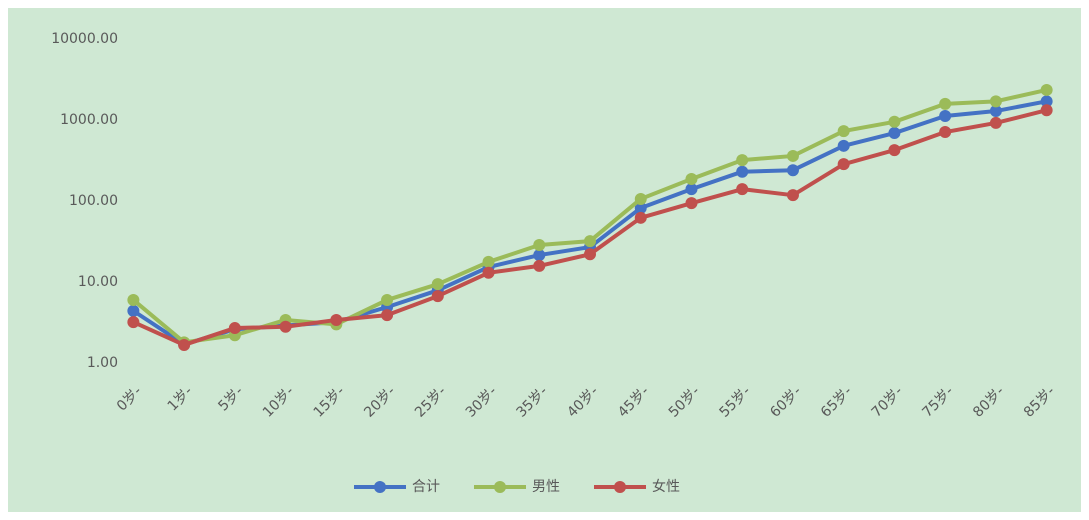 The image size is (1089, 520). What do you see at coordinates (102, 363) in the screenshot?
I see `y-tick-label: 1.00` at bounding box center [102, 363].